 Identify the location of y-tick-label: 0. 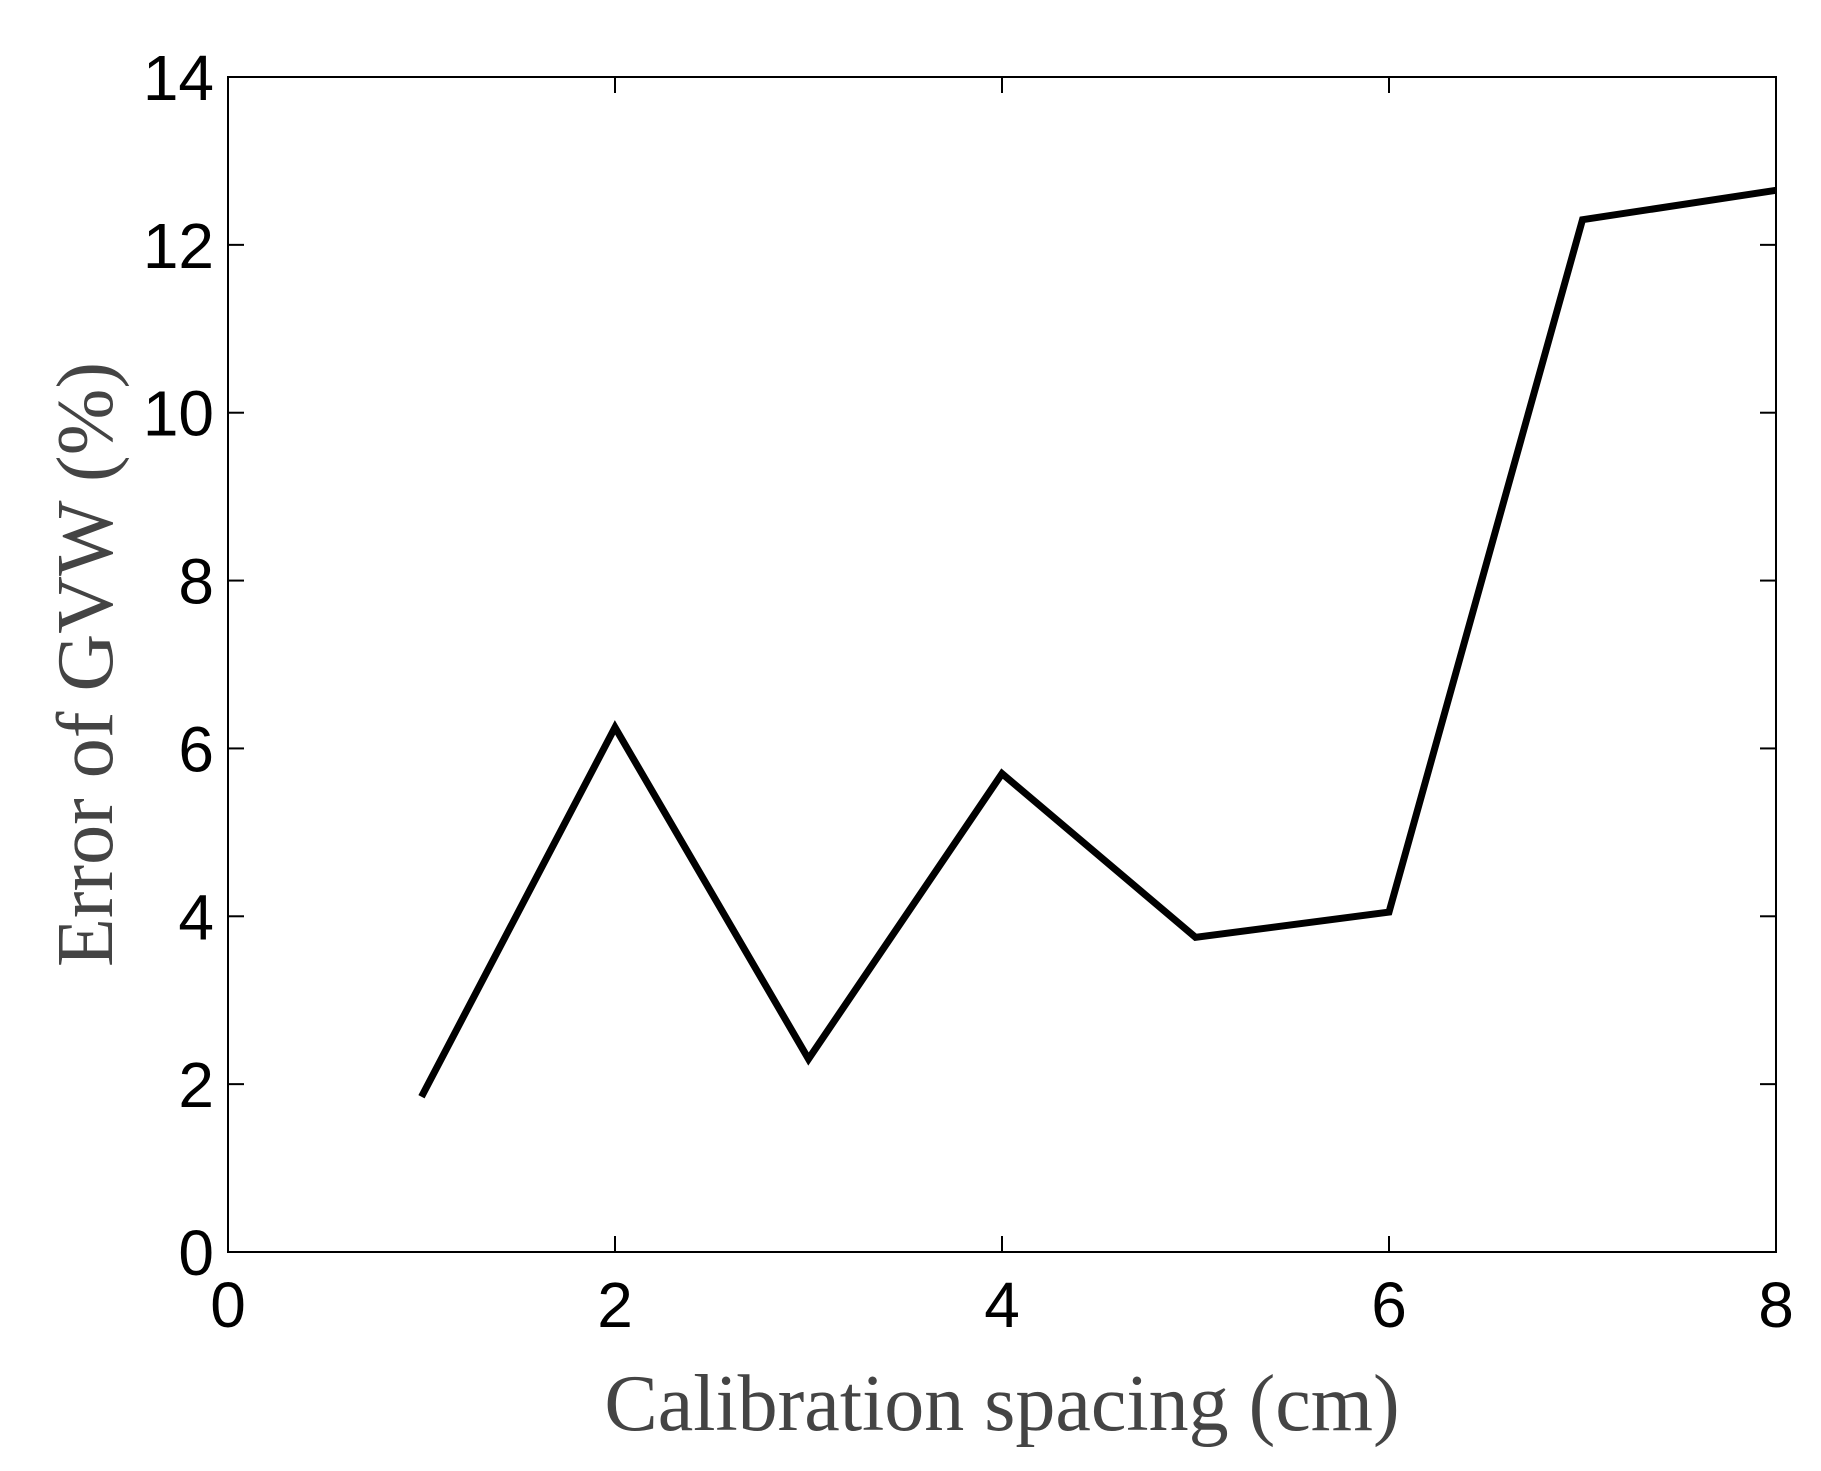
(196, 1253).